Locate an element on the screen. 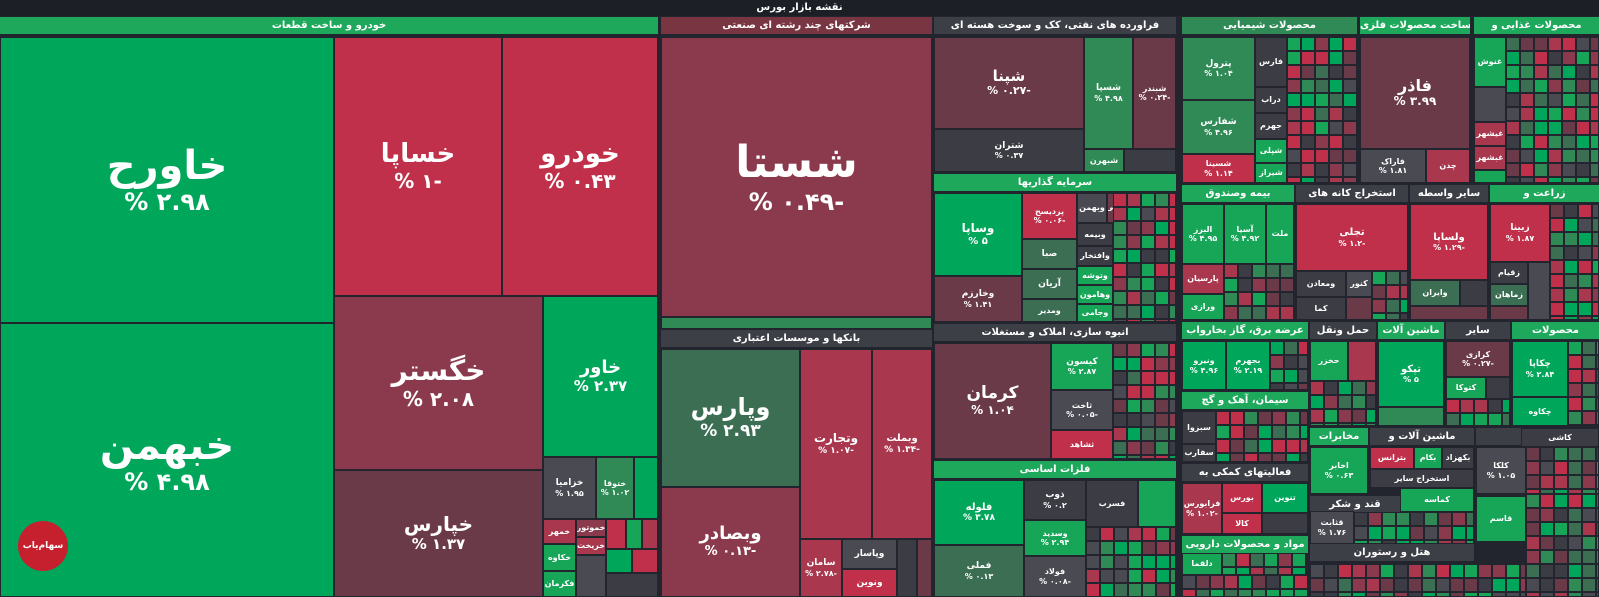 The height and width of the screenshot is (597, 1599). tile-khbahman: خبهمن % ۴.۹۸ is located at coordinates (167, 460).